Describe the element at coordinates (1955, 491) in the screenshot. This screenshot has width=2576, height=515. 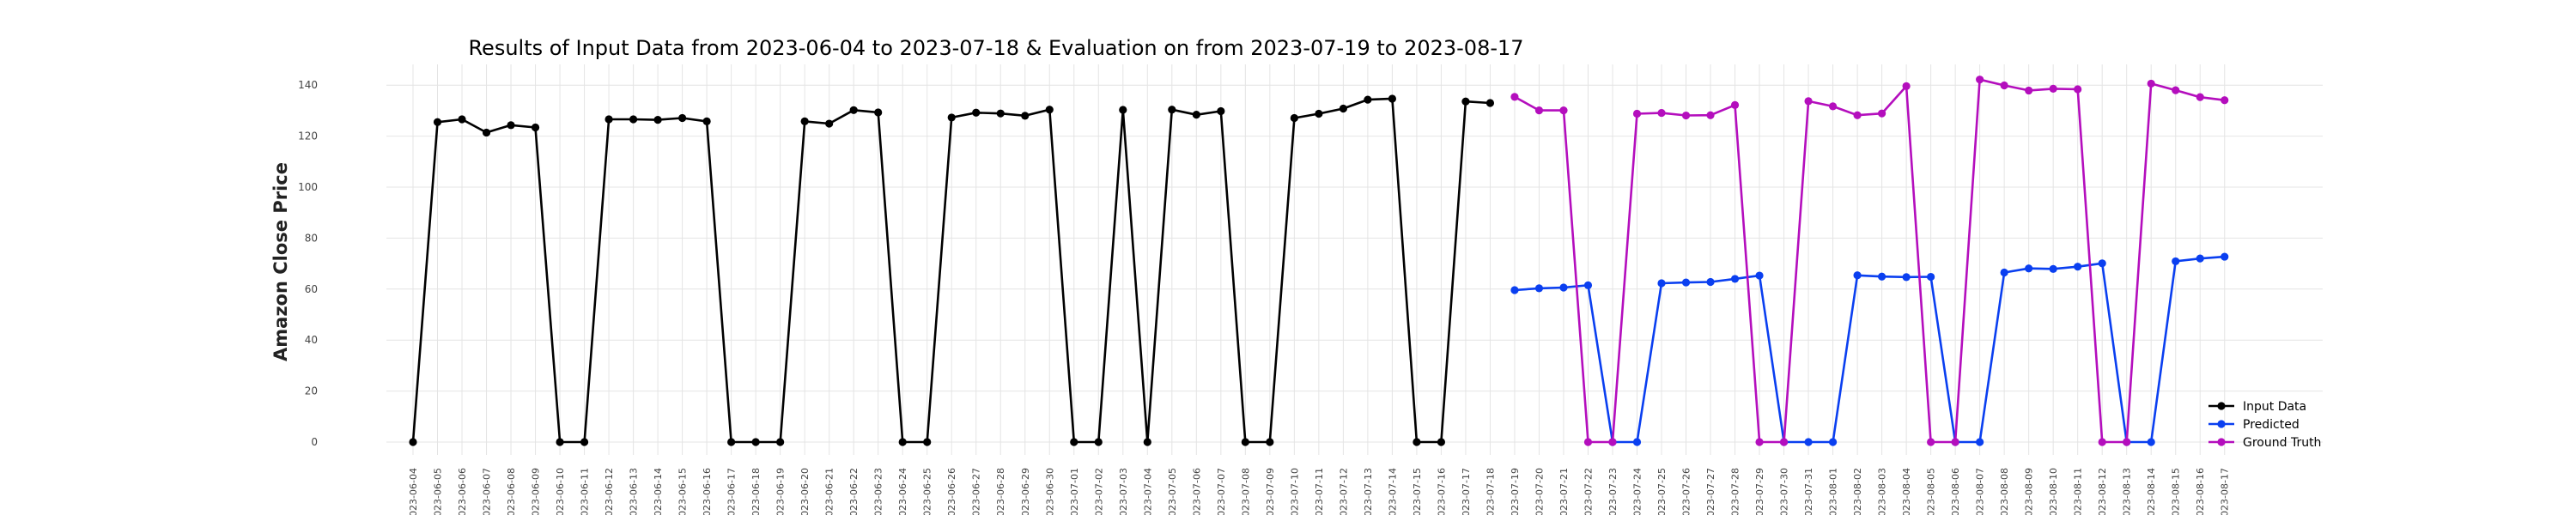
I see `x-tick-label: 2023-08-06` at that location.